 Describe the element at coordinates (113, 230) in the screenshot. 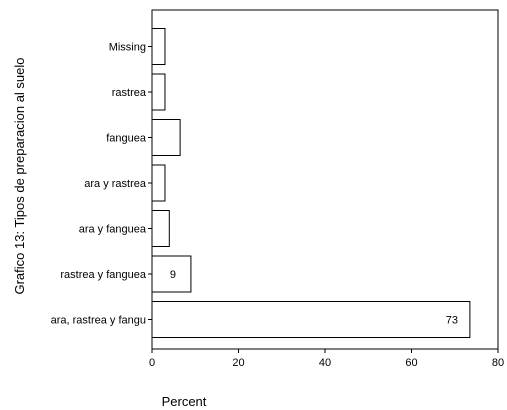

I see `category-label: ara y fanguea` at that location.